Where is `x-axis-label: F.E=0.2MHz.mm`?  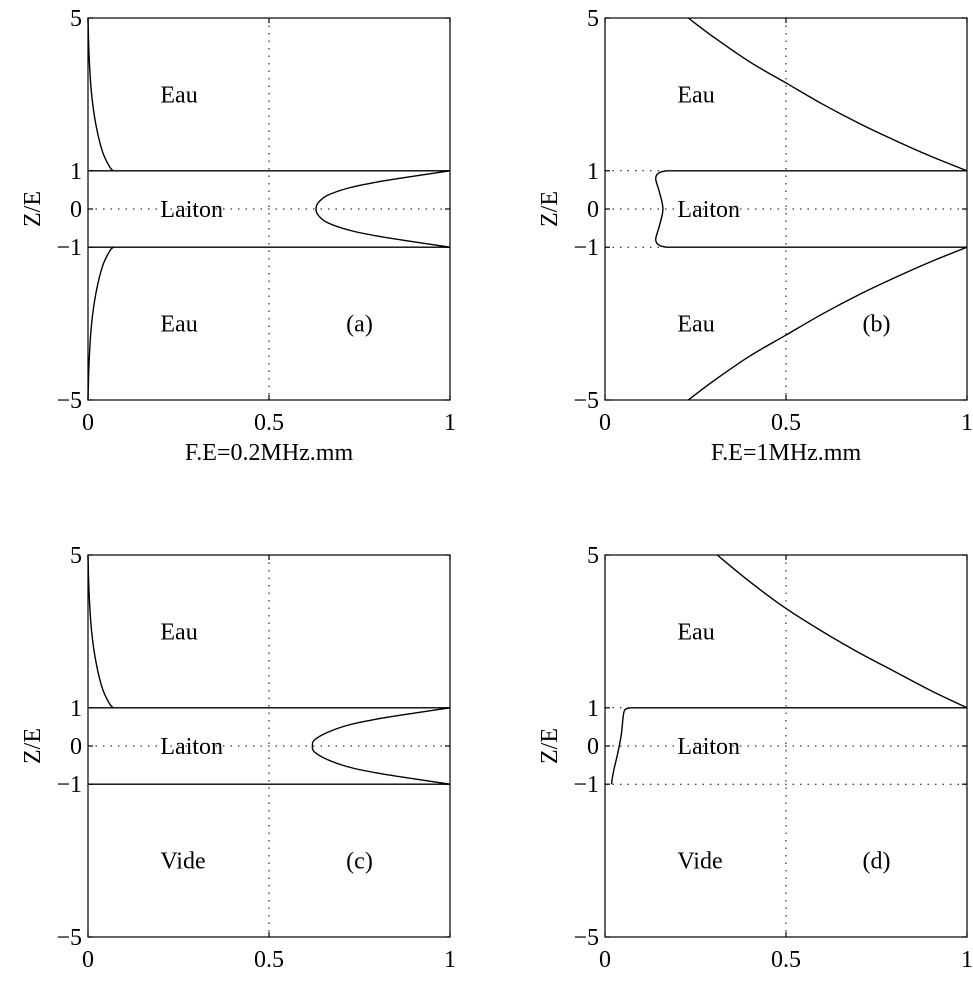
x-axis-label: F.E=0.2MHz.mm is located at coordinates (269, 453).